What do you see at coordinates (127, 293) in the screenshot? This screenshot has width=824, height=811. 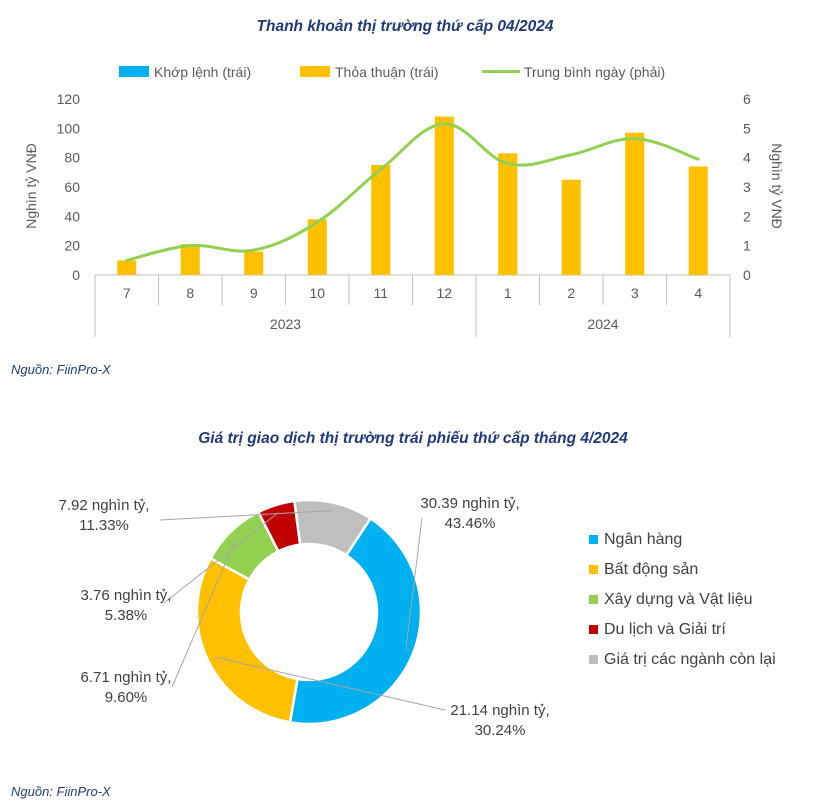 I see `x-tick-label: 7` at bounding box center [127, 293].